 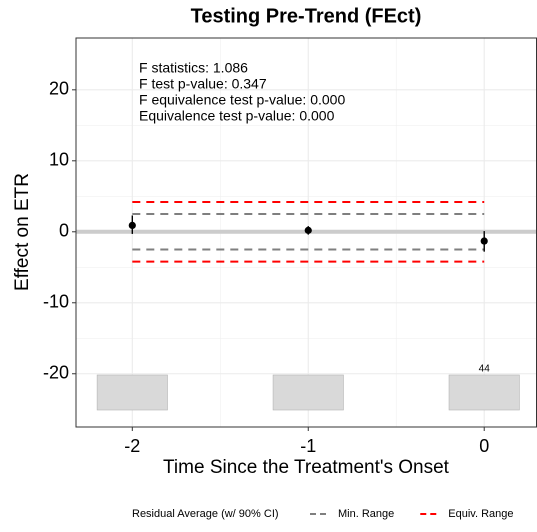 I want to click on x-axis-label: Time Since the Treatment's Onset, so click(x=306, y=467).